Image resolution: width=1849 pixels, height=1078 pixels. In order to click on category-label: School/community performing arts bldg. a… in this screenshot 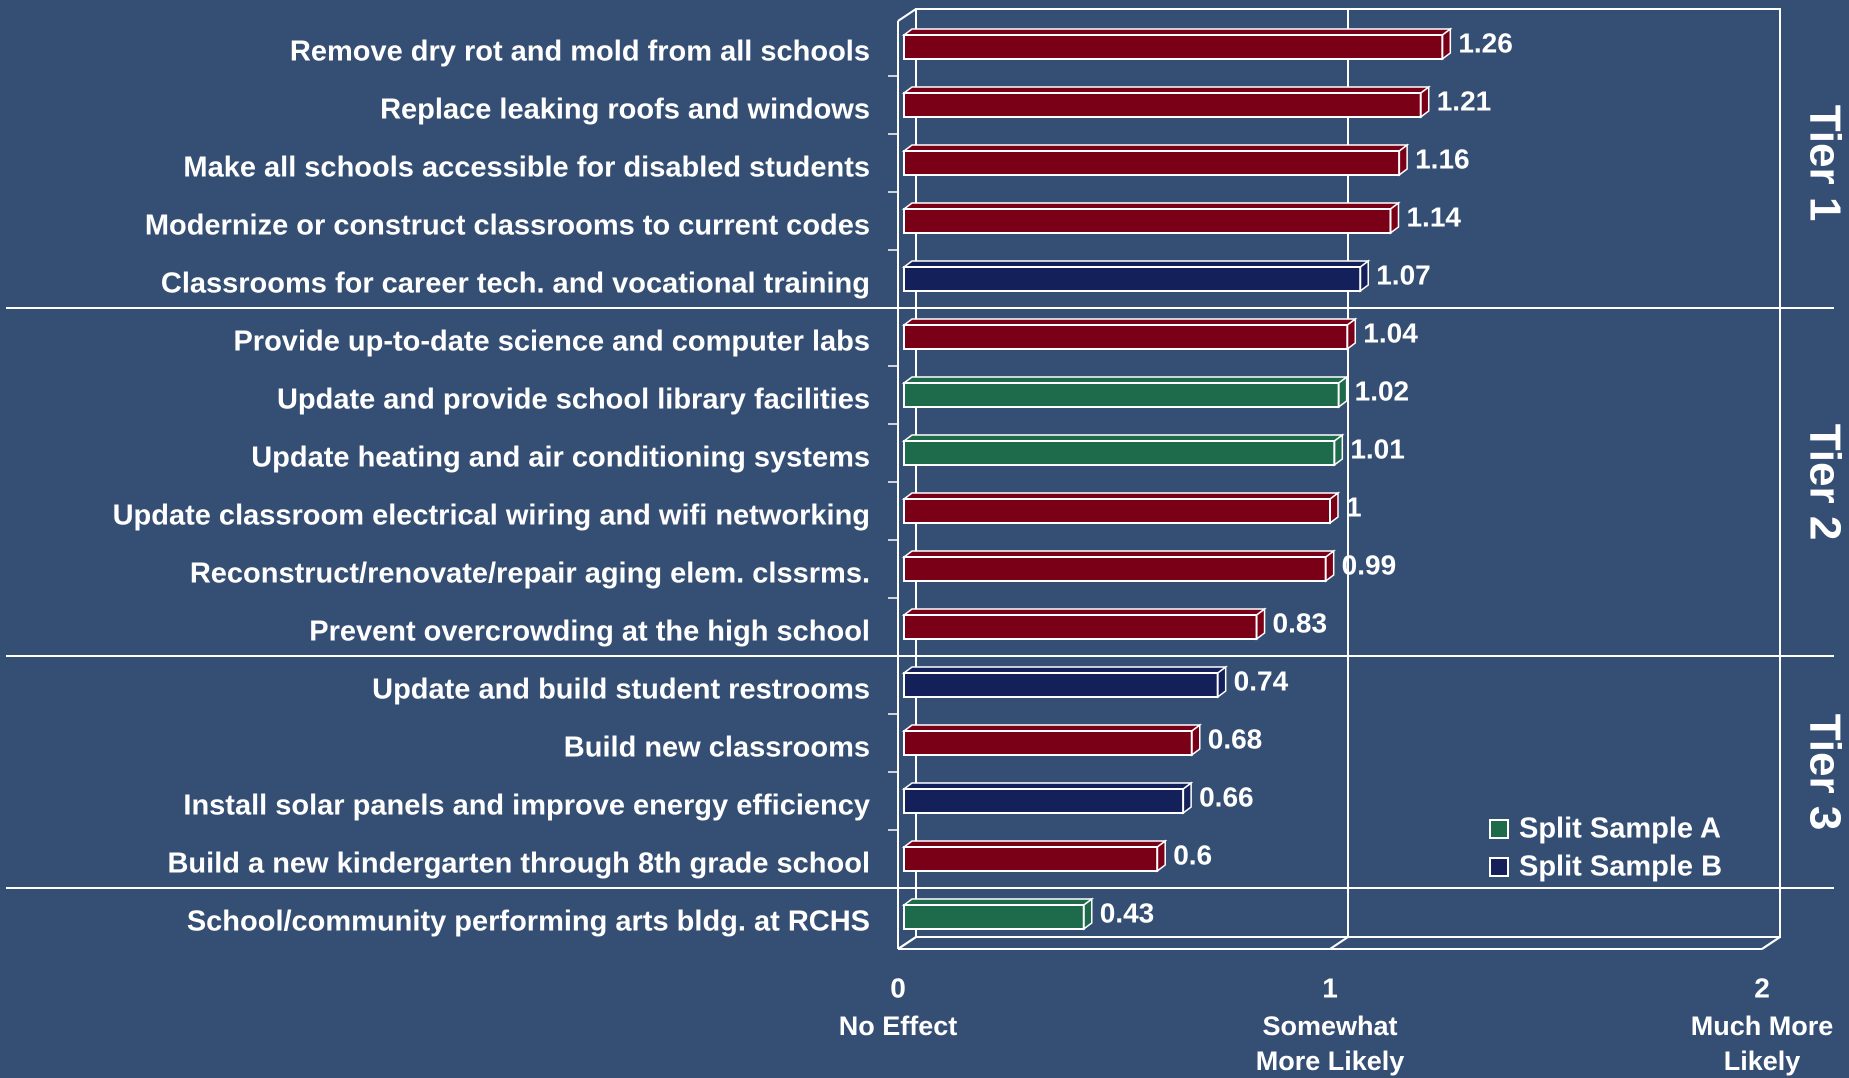, I will do `click(528, 922)`.